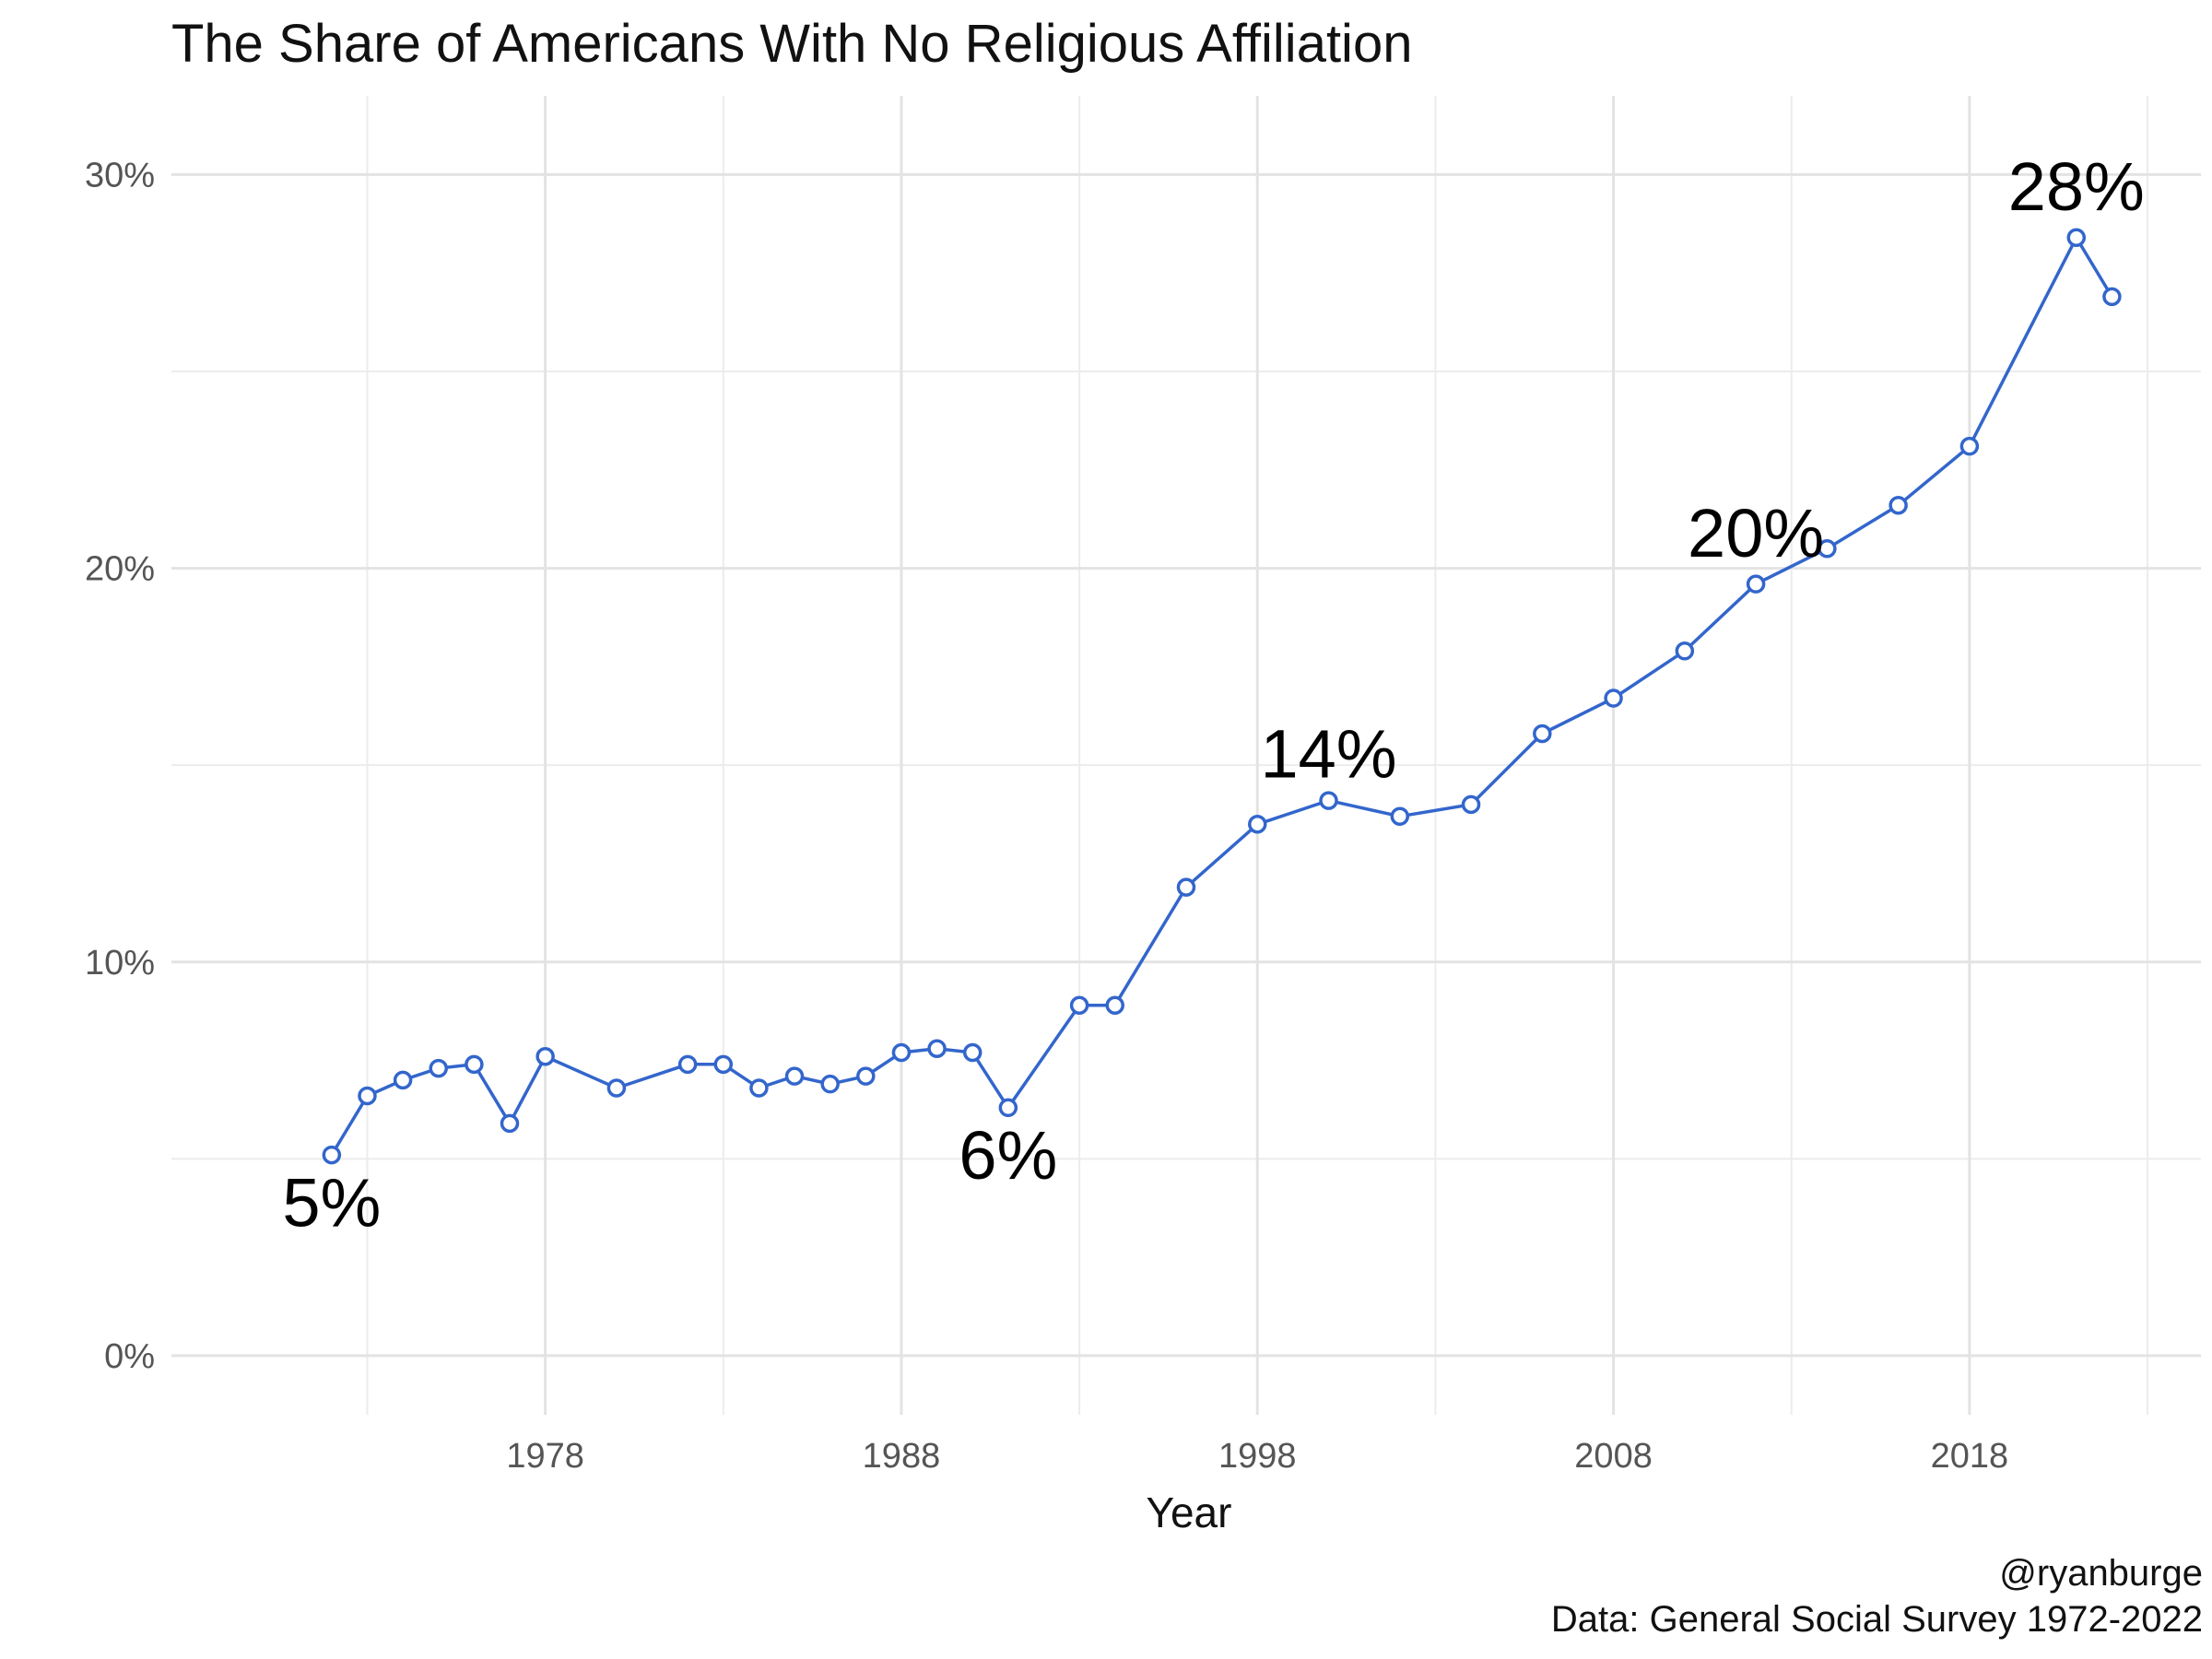  What do you see at coordinates (120, 963) in the screenshot?
I see `y-tick-label: 10%` at bounding box center [120, 963].